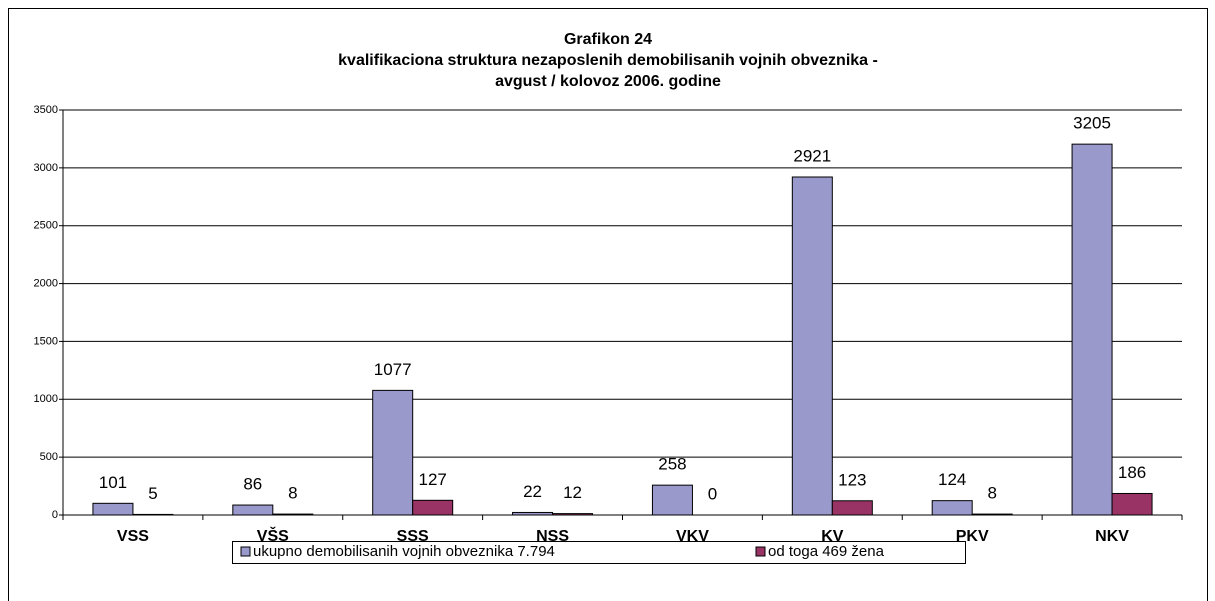 The height and width of the screenshot is (601, 1215). Describe the element at coordinates (572, 492) in the screenshot. I see `data-label: 12` at that location.